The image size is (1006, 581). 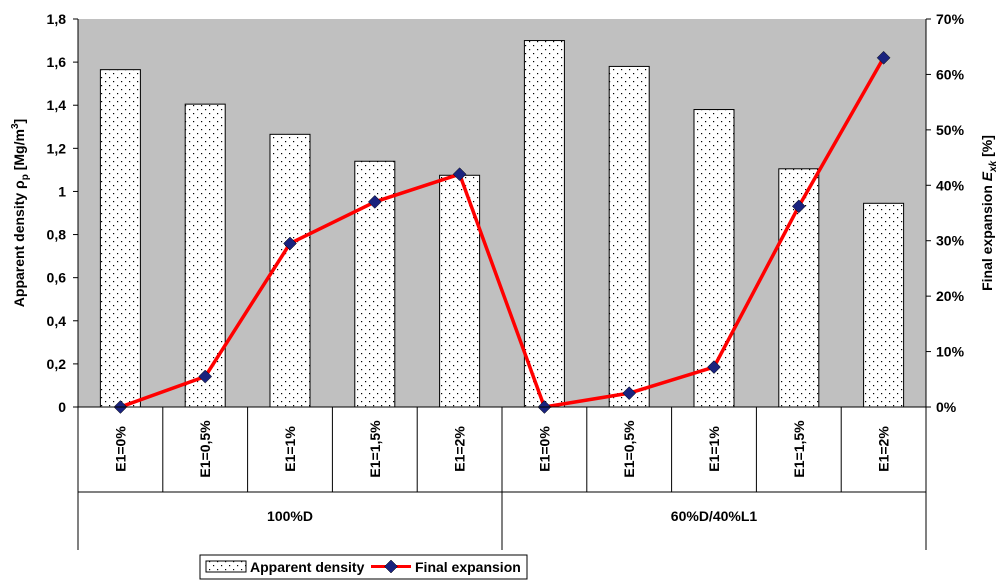 I want to click on group-label-0: 100%D, so click(x=290, y=516).